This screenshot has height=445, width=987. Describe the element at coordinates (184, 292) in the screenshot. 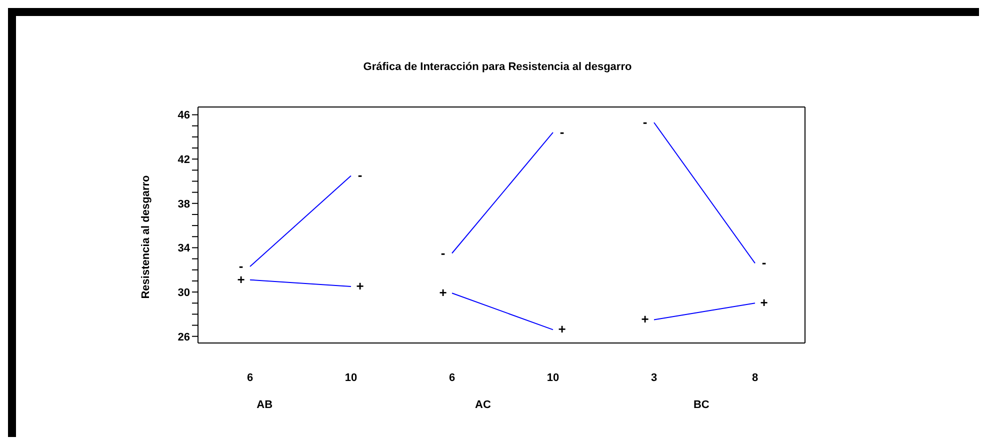

I see `y-tick-label: 30` at that location.